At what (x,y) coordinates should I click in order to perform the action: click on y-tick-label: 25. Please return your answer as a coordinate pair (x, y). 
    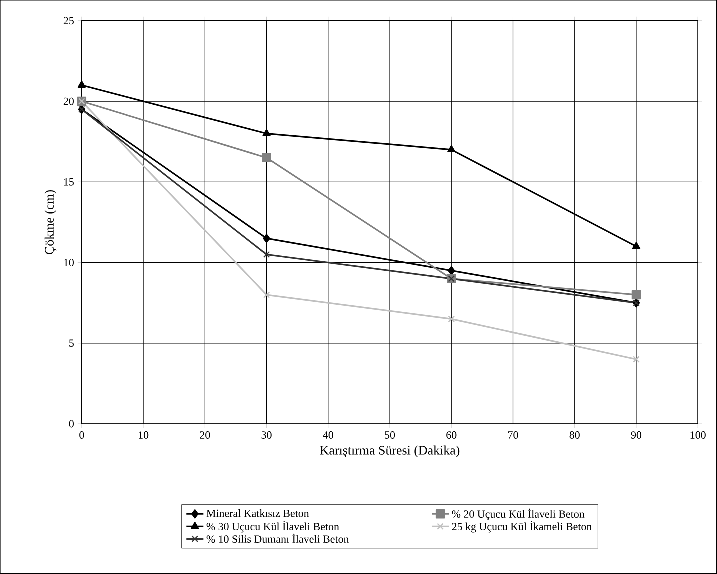
    Looking at the image, I should click on (69, 21).